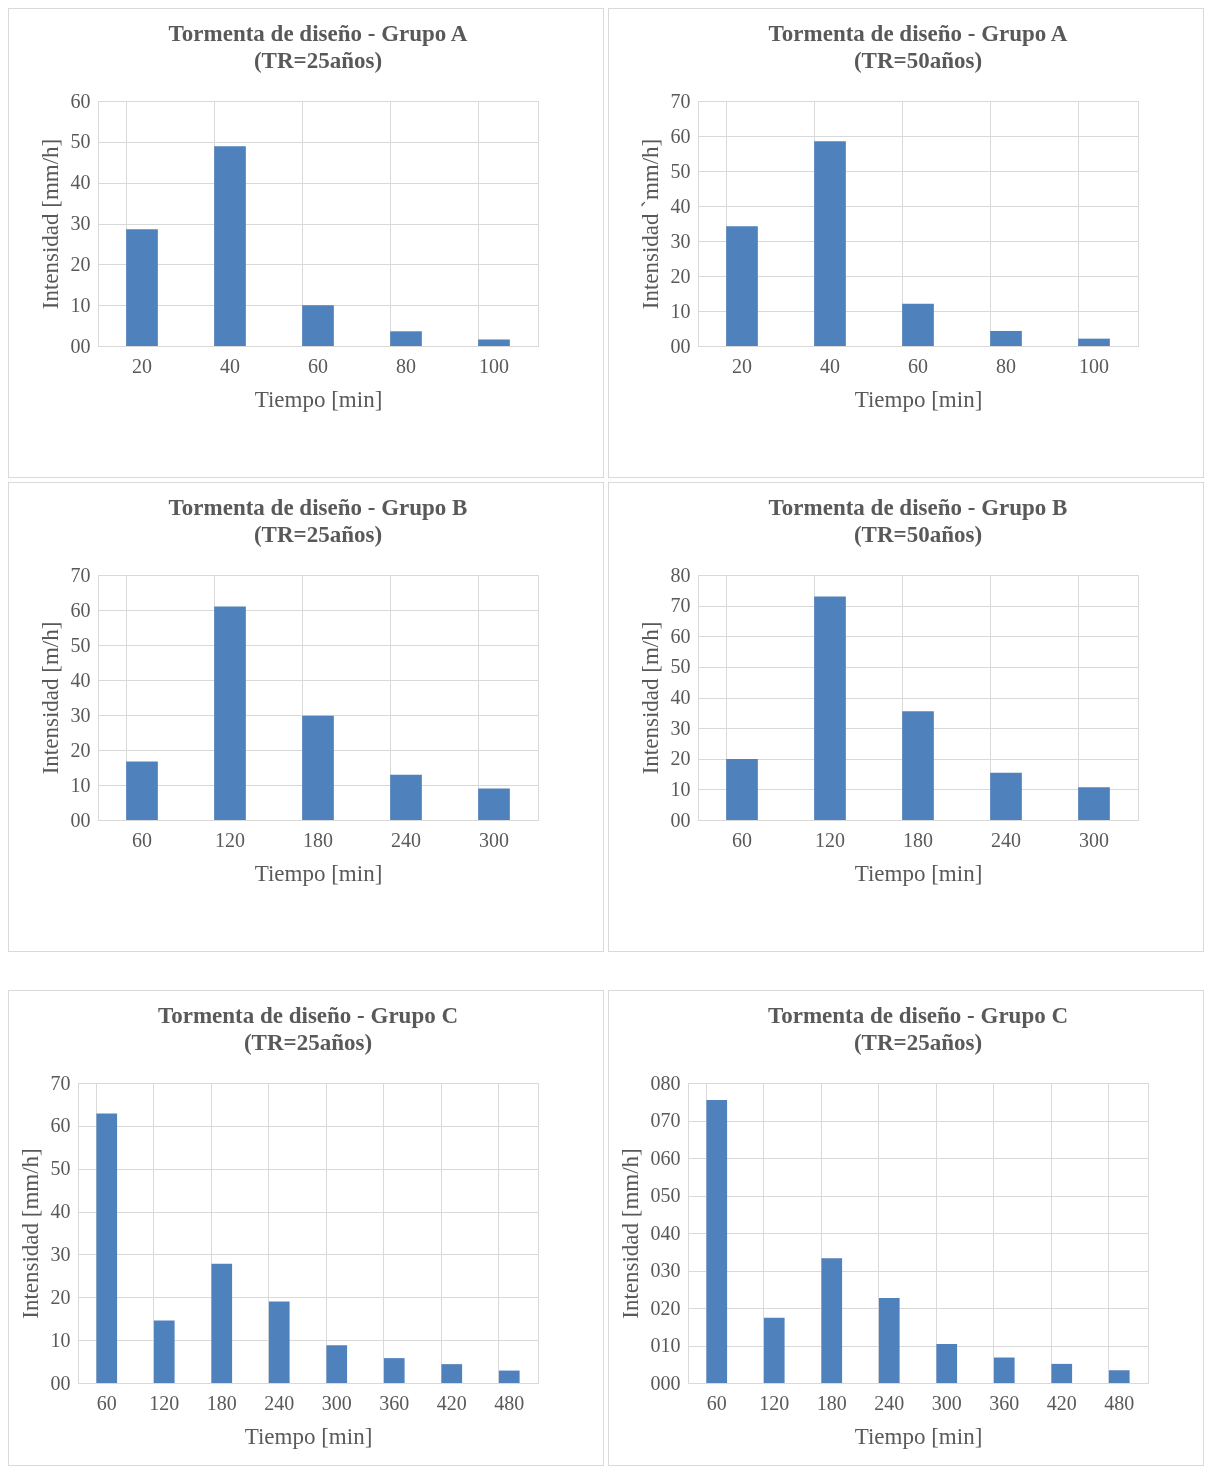 This screenshot has height=1472, width=1217. Describe the element at coordinates (308, 1015) in the screenshot. I see `chart-title: Tormenta de diseño - Grupo C` at that location.